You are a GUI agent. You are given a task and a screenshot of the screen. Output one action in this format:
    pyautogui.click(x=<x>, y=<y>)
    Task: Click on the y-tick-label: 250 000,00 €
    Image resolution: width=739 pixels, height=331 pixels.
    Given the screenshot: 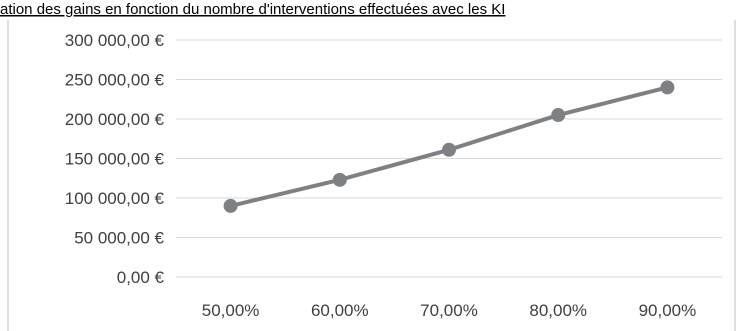 What is the action you would take?
    pyautogui.click(x=115, y=80)
    